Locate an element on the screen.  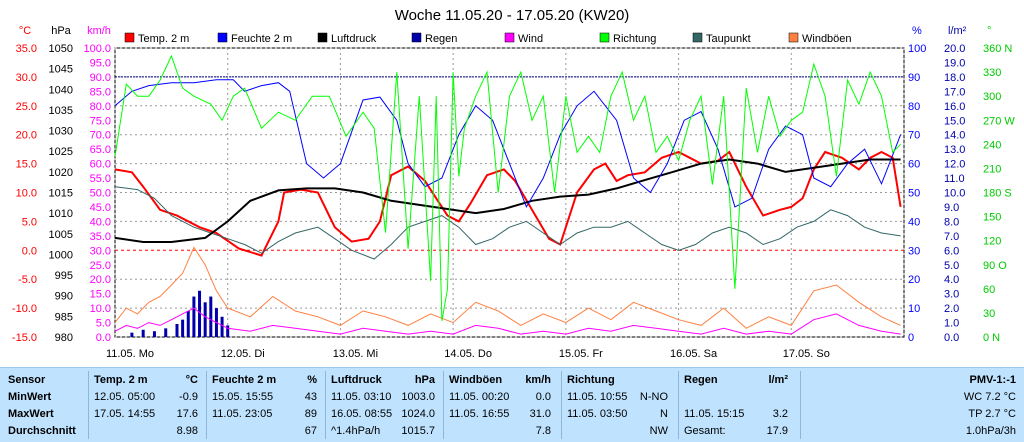
stats-pmv-header: PMV-1:-1 is located at coordinates (992, 380).